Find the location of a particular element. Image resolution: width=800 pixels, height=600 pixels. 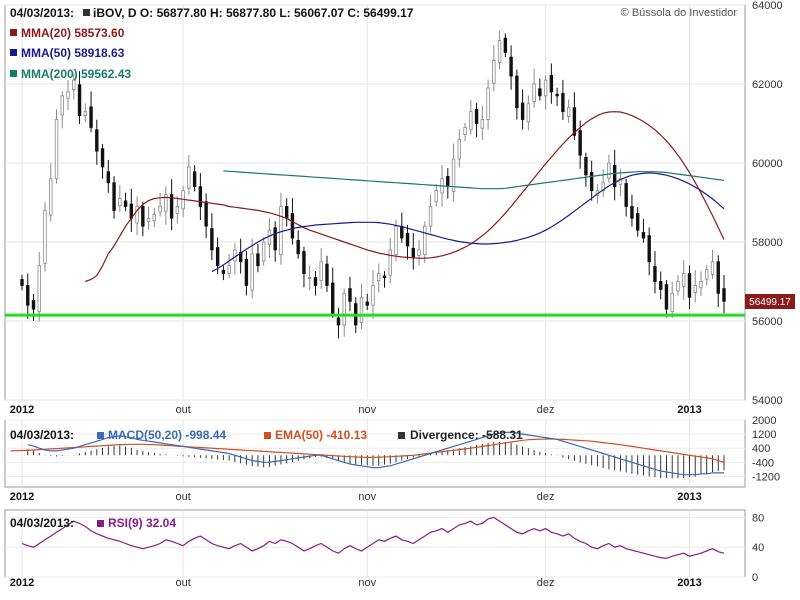

macd-legend: MACD(50,20) -998.44 is located at coordinates (167, 435).